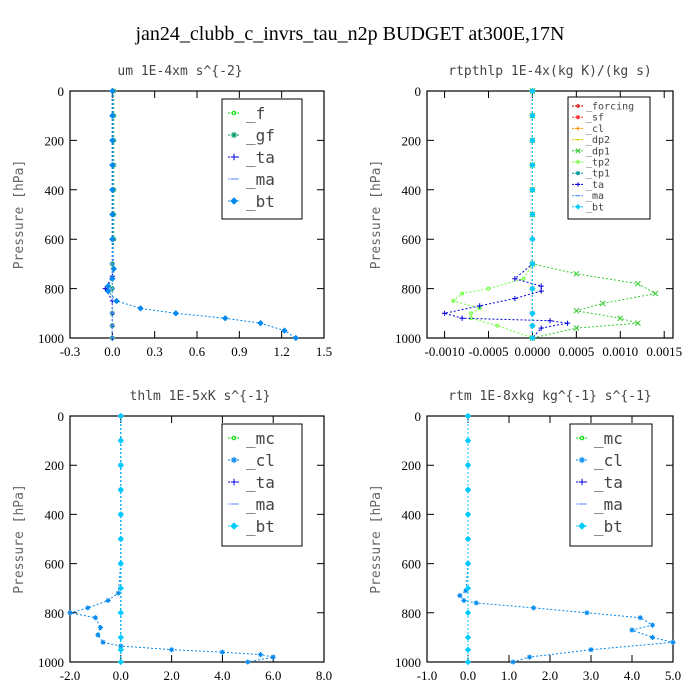 This screenshot has width=700, height=700. I want to click on y-tick-label: 1000, so click(51, 662).